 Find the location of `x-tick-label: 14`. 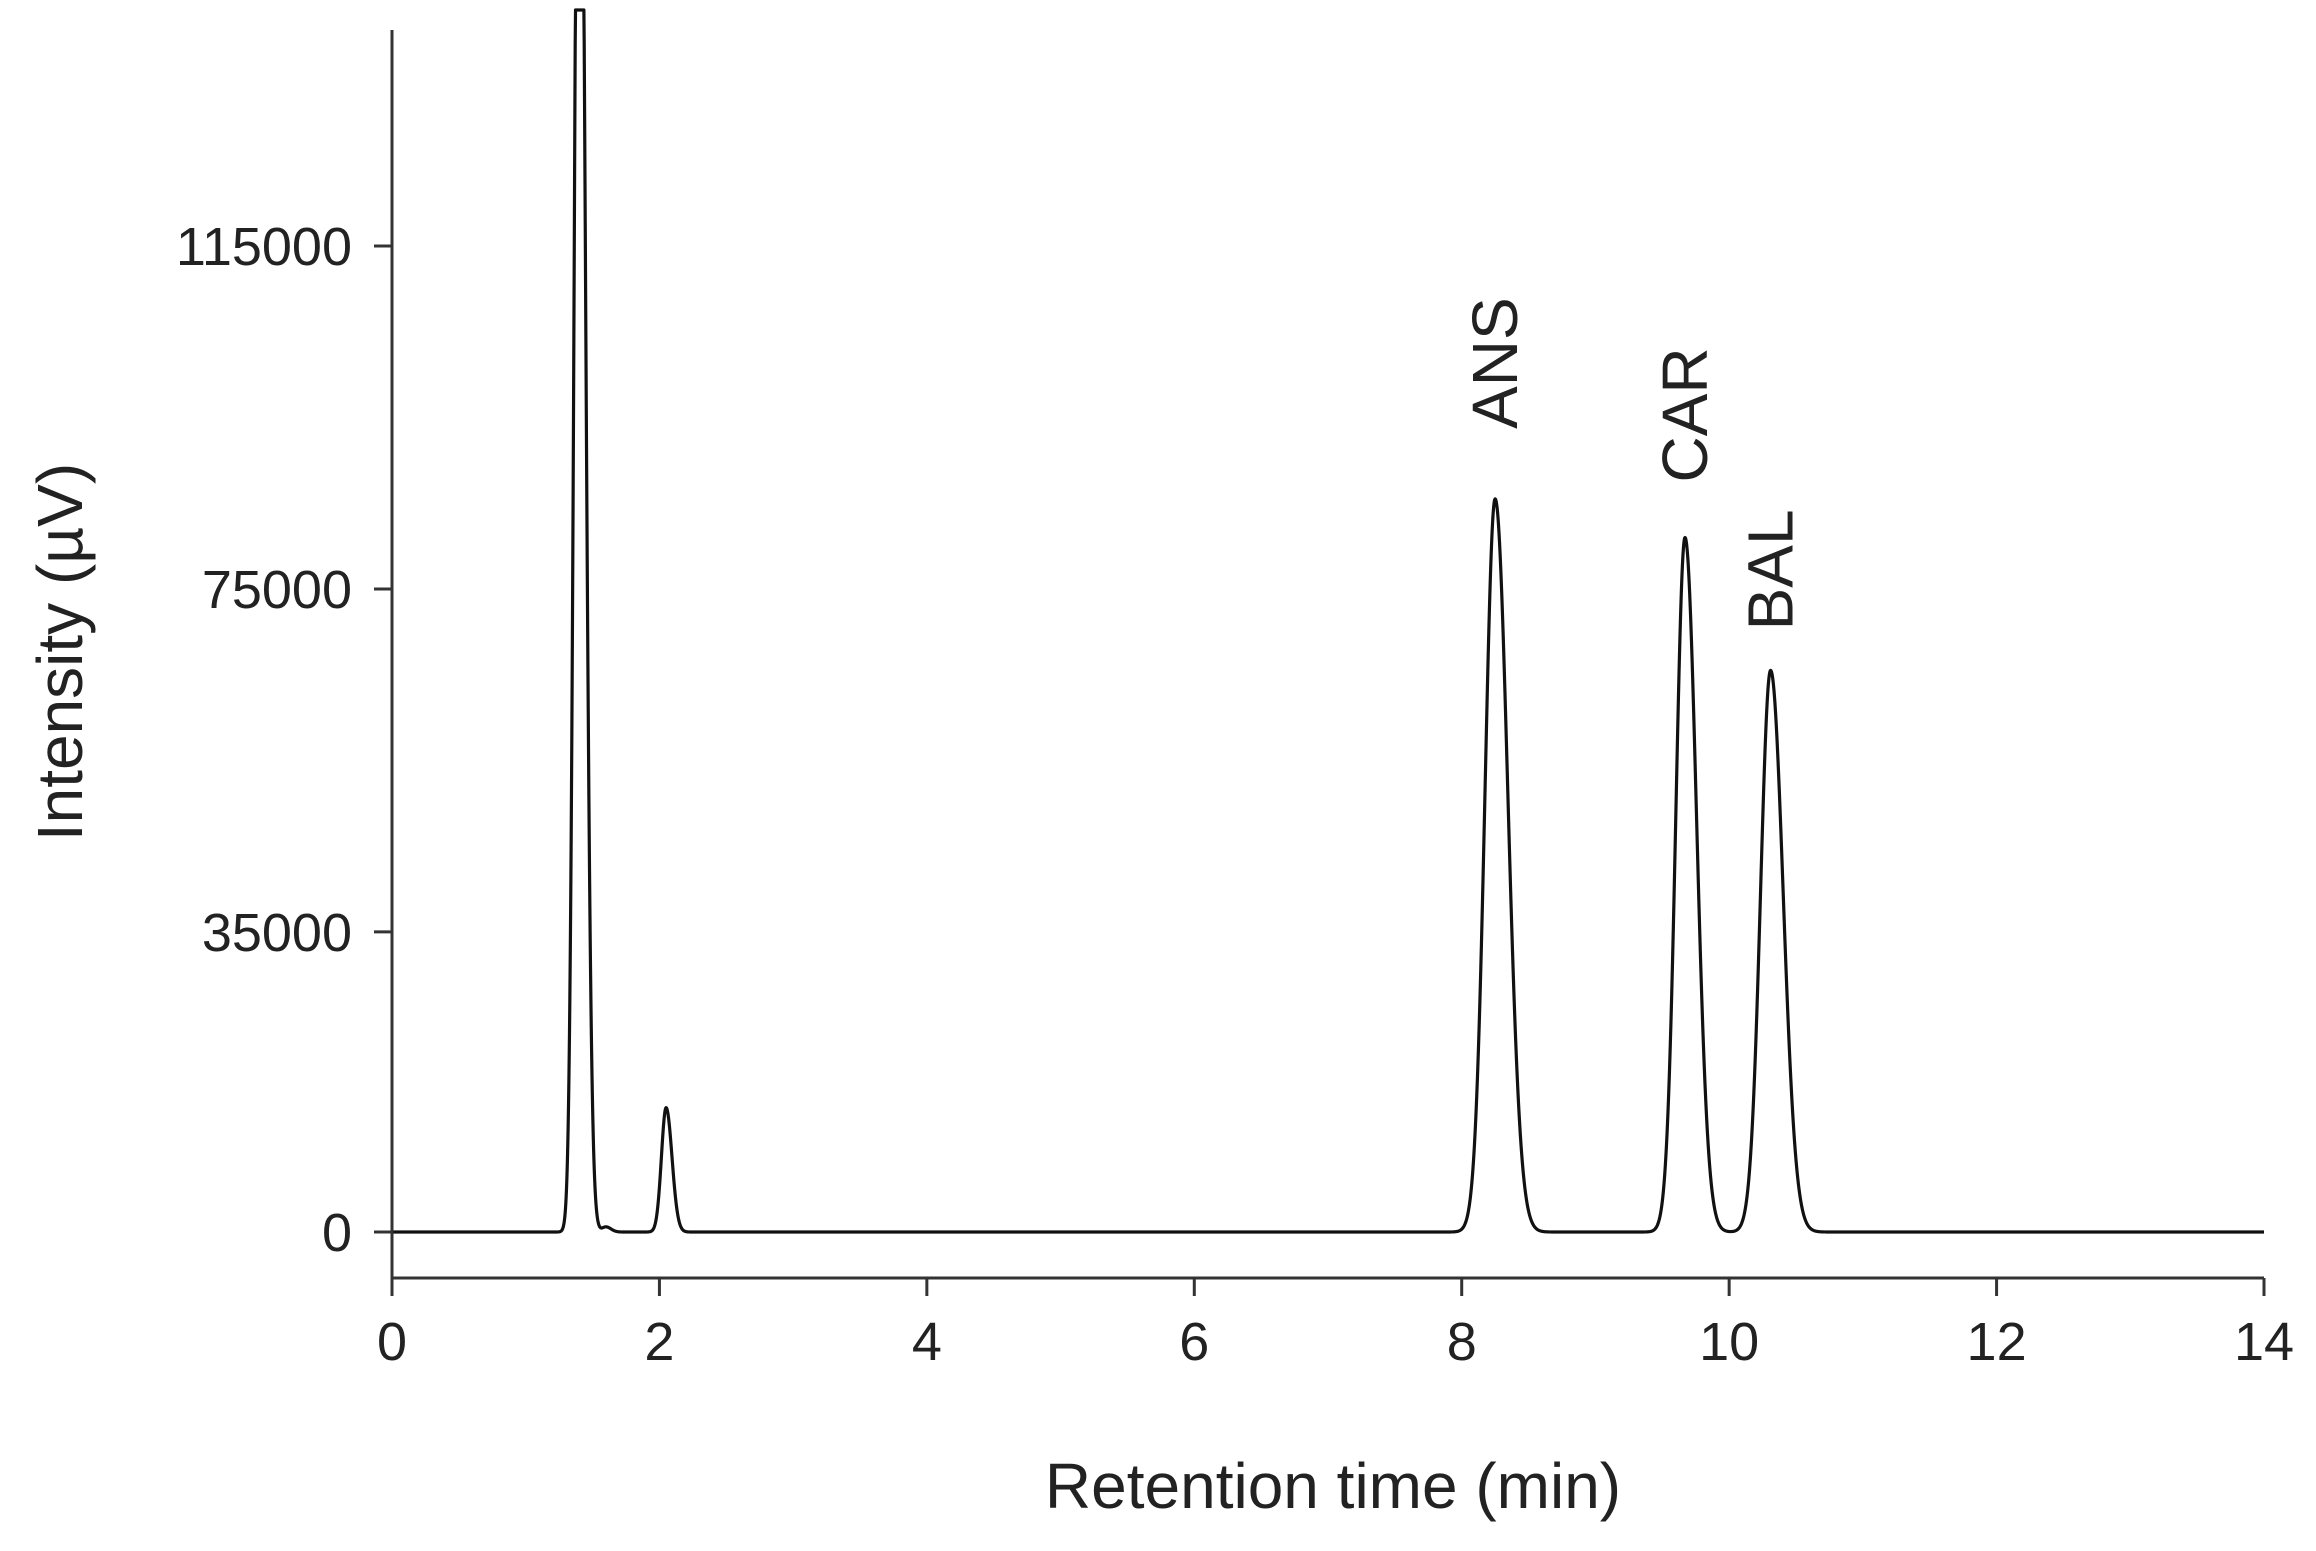

x-tick-label: 14 is located at coordinates (2264, 1342).